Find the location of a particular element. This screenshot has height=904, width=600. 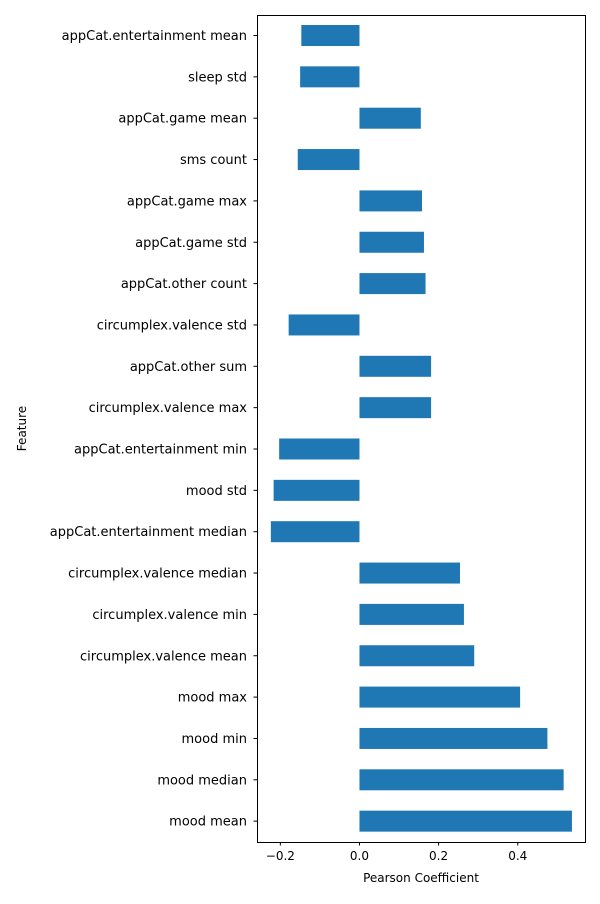

y-tick-label: appCat.game std is located at coordinates (191, 243).